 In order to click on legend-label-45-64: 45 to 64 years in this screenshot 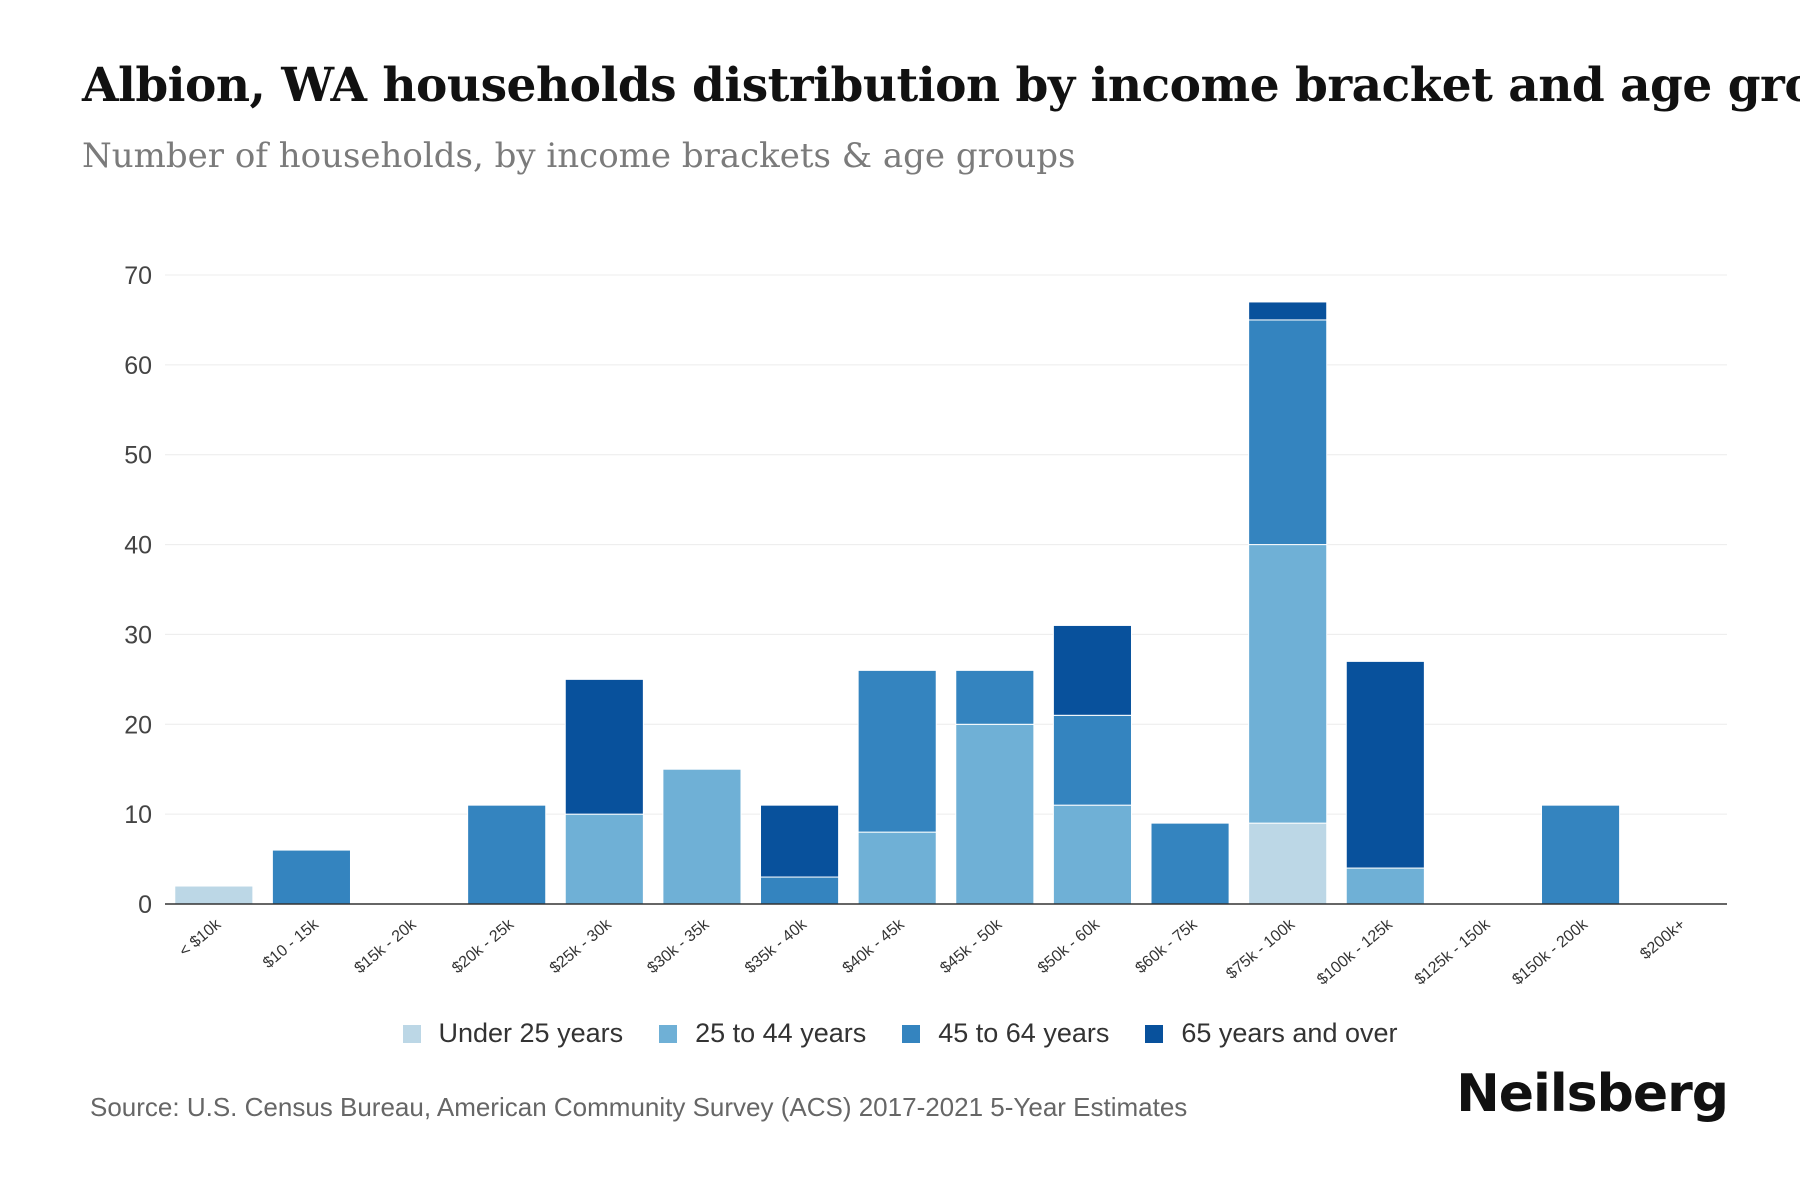, I will do `click(1024, 1033)`.